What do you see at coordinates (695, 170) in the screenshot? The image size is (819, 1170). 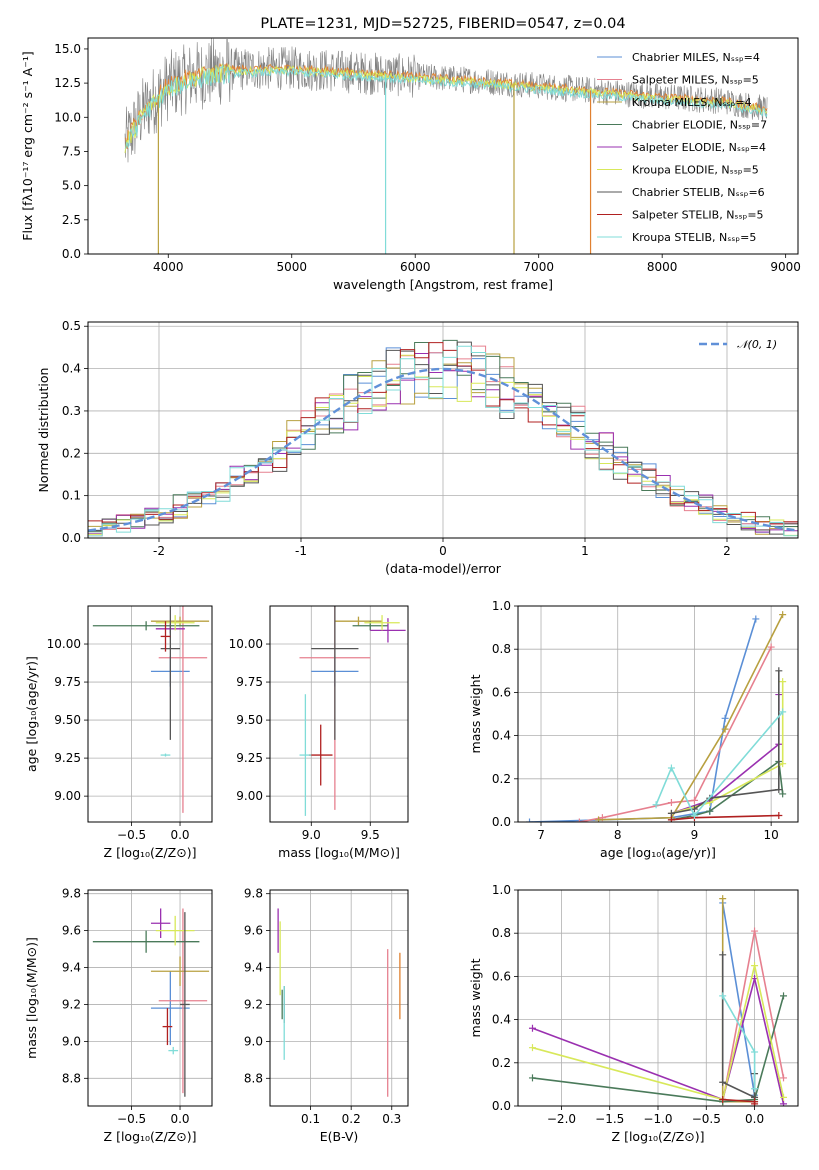 I see `legend-label-kroupa_elodie: Kroupa ELODIE, Nₛₛₚ=5` at bounding box center [695, 170].